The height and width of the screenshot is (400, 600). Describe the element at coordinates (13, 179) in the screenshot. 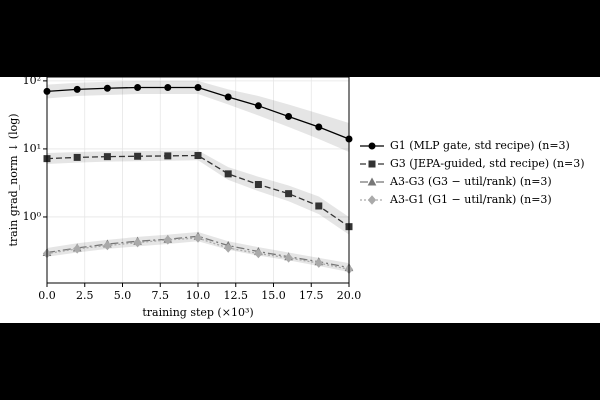

I see `y-axis-label: train grad_norm ↓ (log)` at that location.